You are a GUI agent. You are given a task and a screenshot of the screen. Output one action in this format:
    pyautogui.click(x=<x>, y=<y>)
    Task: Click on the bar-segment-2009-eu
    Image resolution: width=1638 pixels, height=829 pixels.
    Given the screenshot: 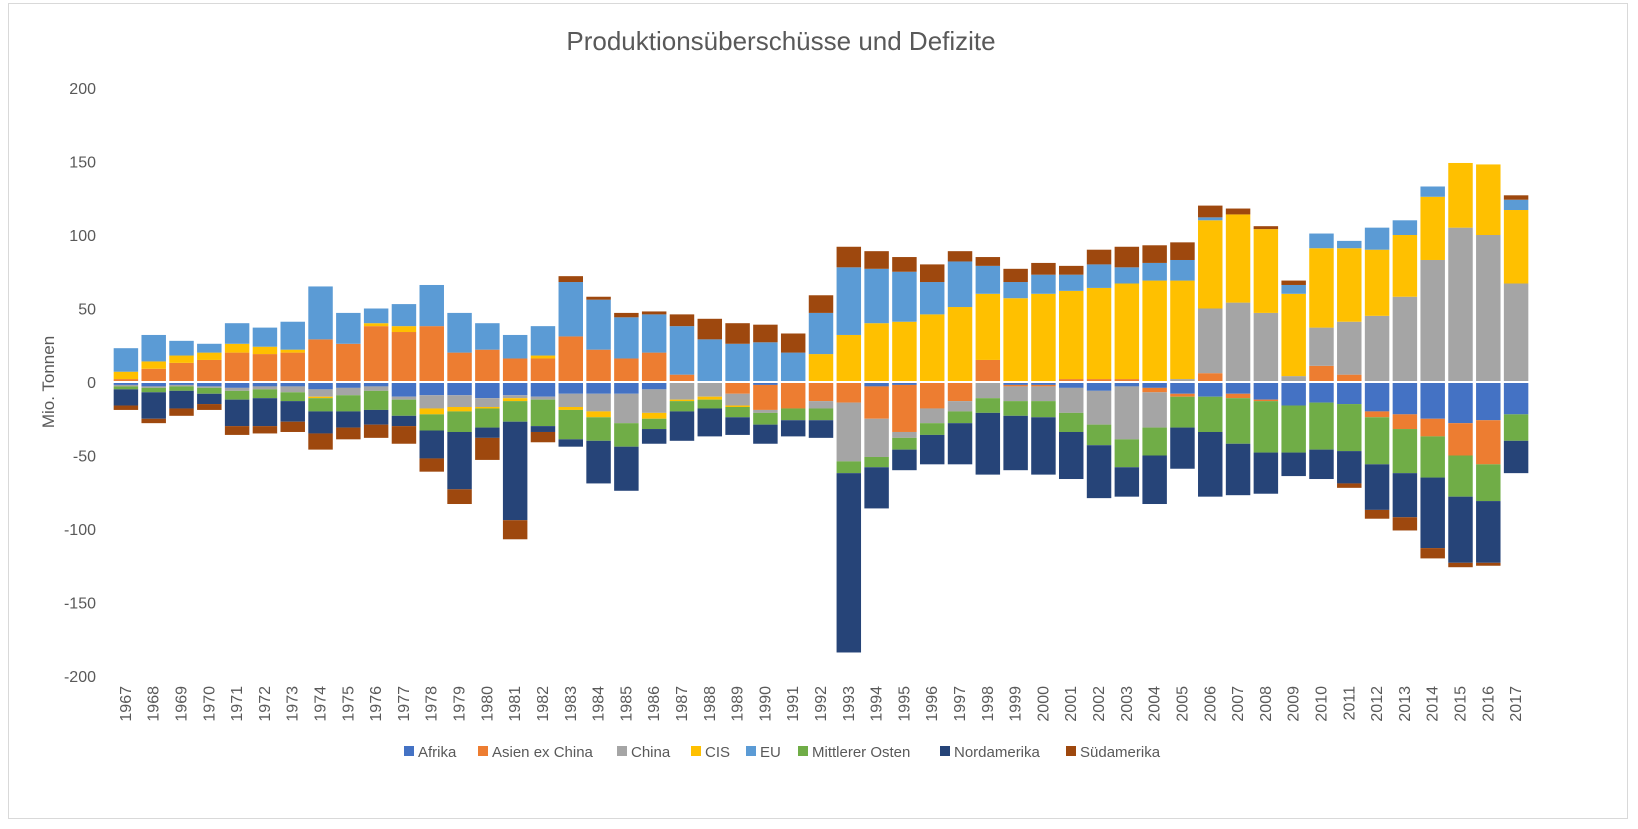 What is the action you would take?
    pyautogui.click(x=1293, y=289)
    